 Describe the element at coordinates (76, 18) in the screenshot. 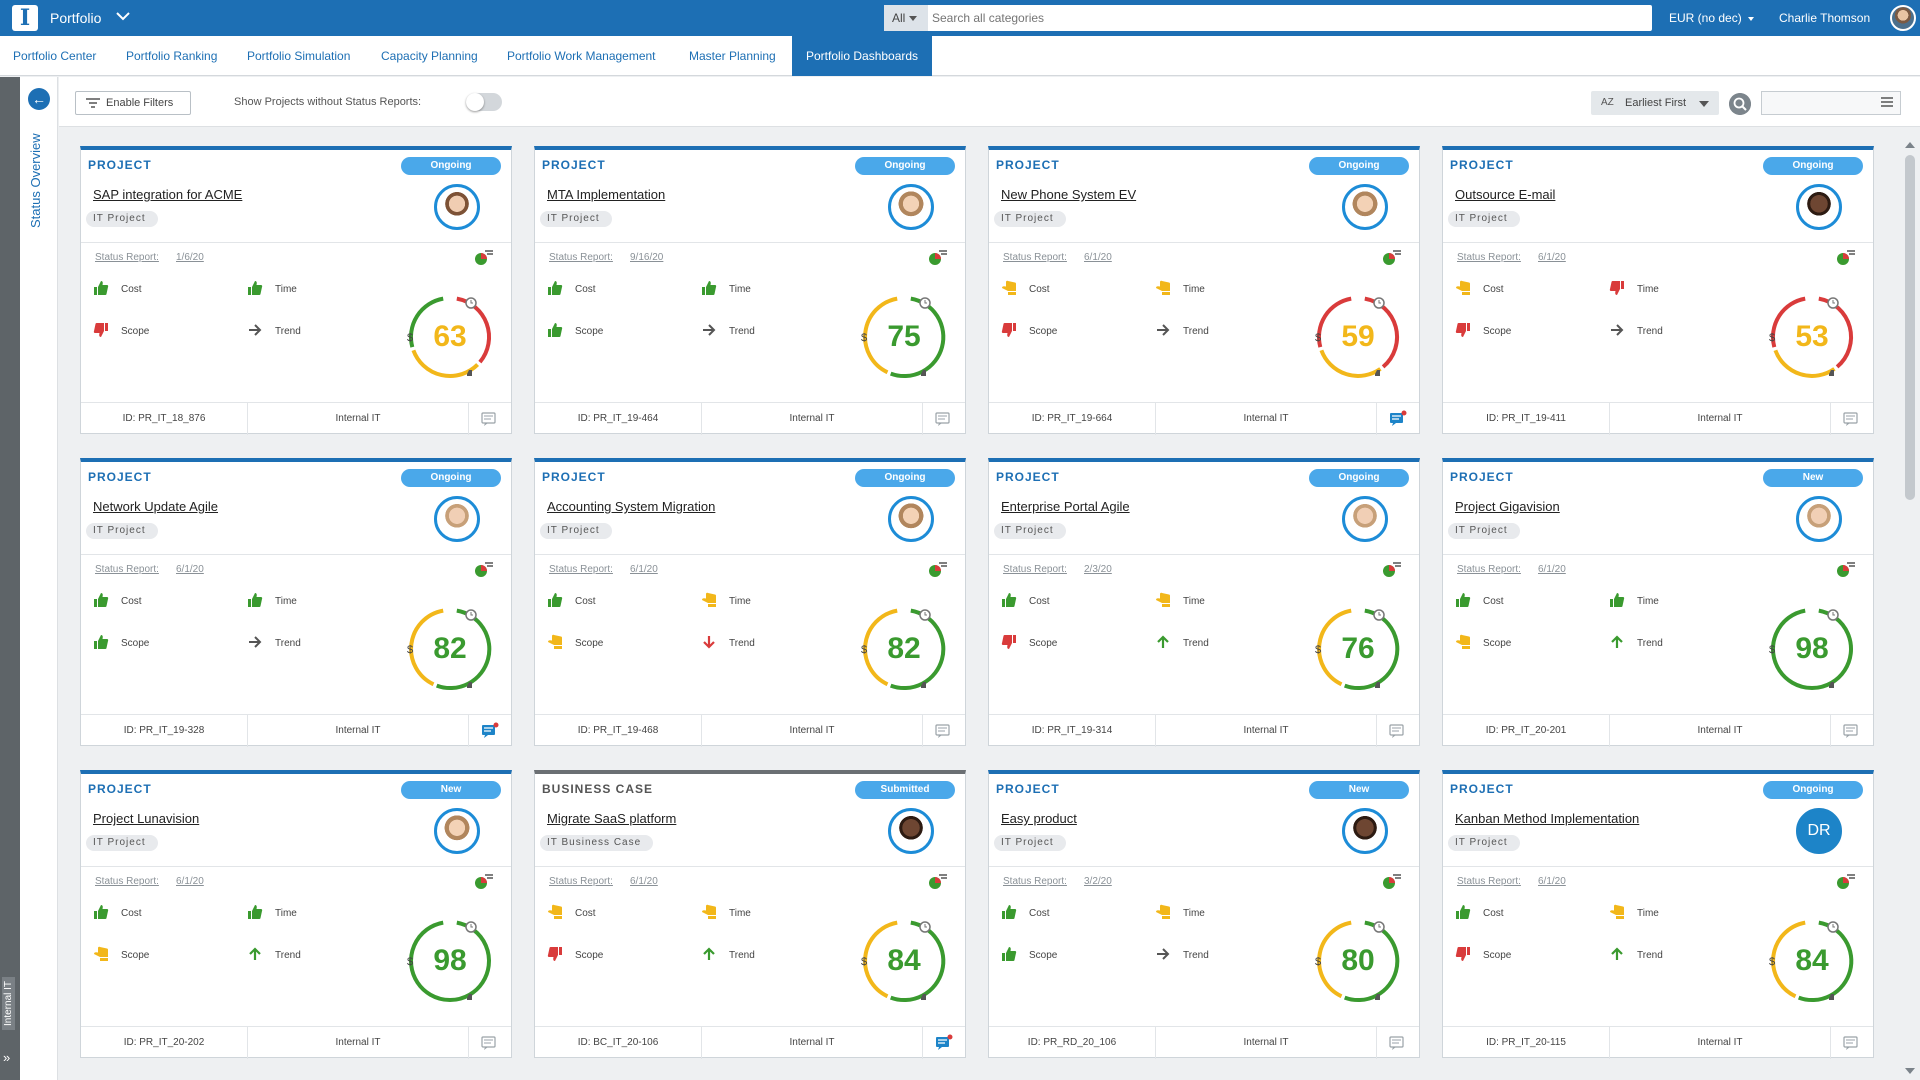

I see `app-title: Portfolio` at that location.